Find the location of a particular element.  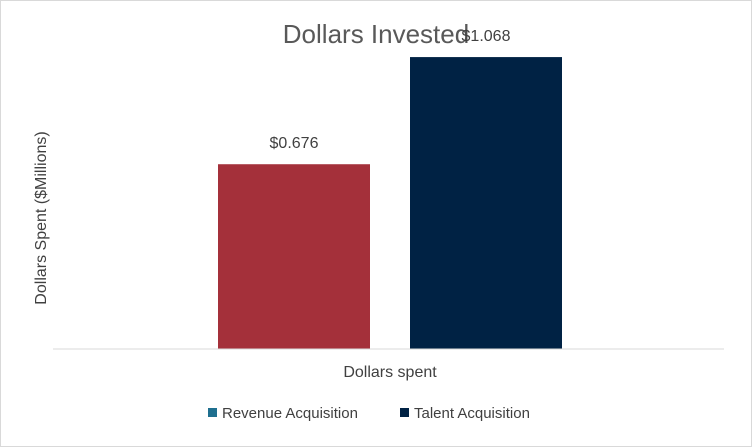

legend-swatch-revenue-acquisition is located at coordinates (212, 412).